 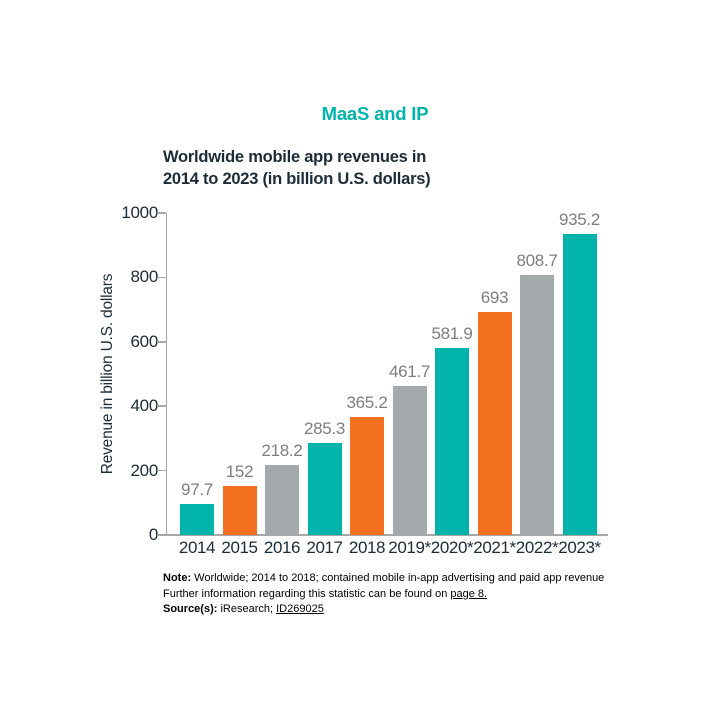 I want to click on bar-value-label: 97.7, so click(x=197, y=489).